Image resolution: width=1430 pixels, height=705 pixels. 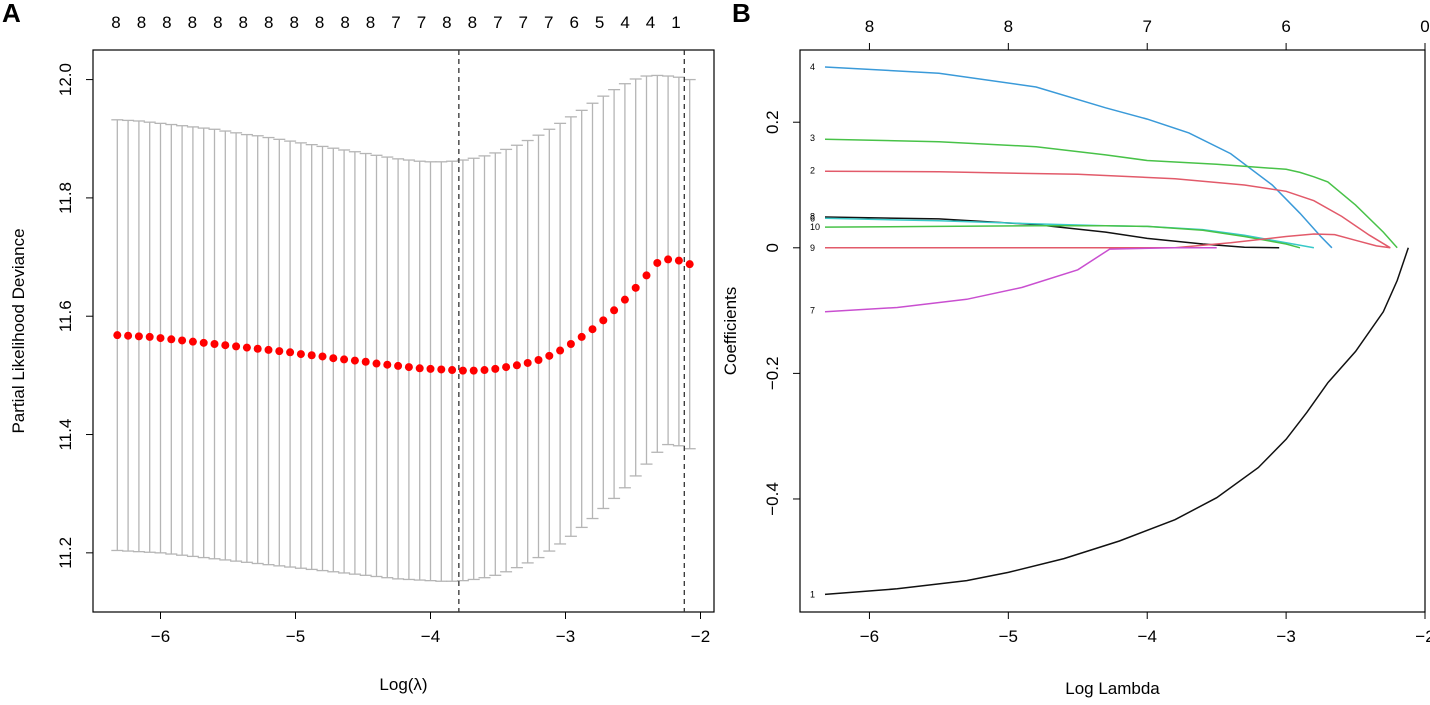 What do you see at coordinates (599, 22) in the screenshot?
I see `panel-a-top-count-label: 5` at bounding box center [599, 22].